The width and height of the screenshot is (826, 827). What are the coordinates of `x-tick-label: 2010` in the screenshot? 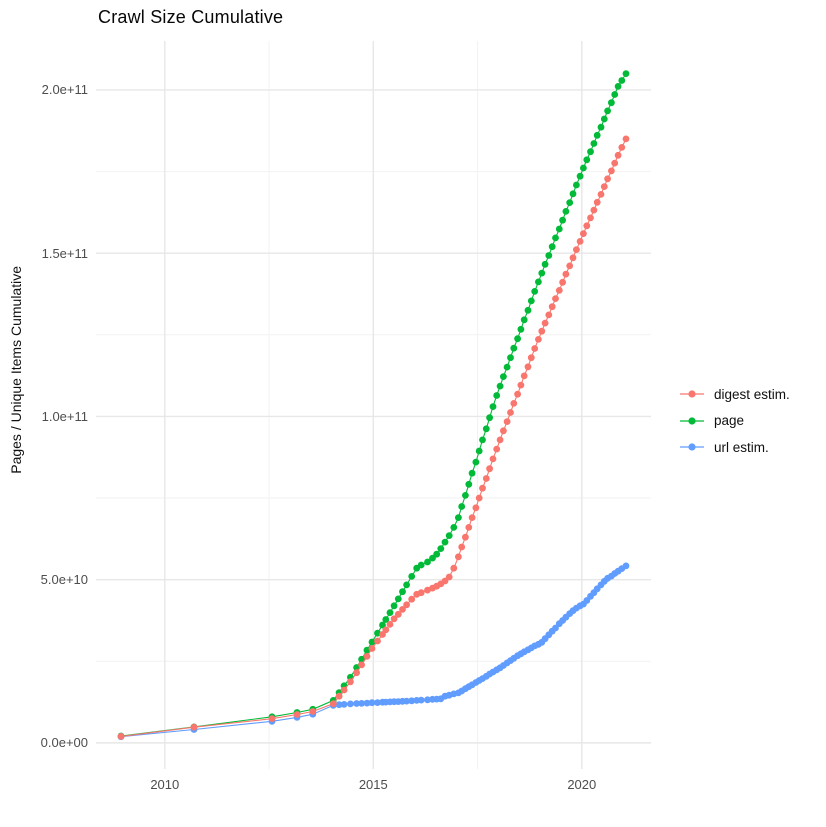 It's located at (165, 784).